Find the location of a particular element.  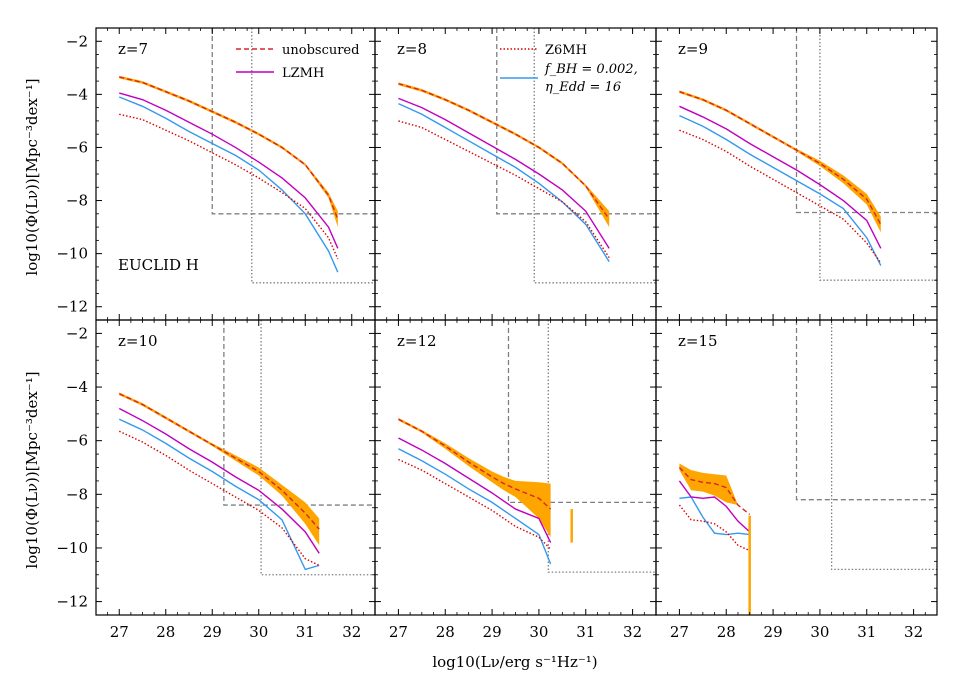

legend-upper: unobscured LZMH is located at coordinates (297, 62).